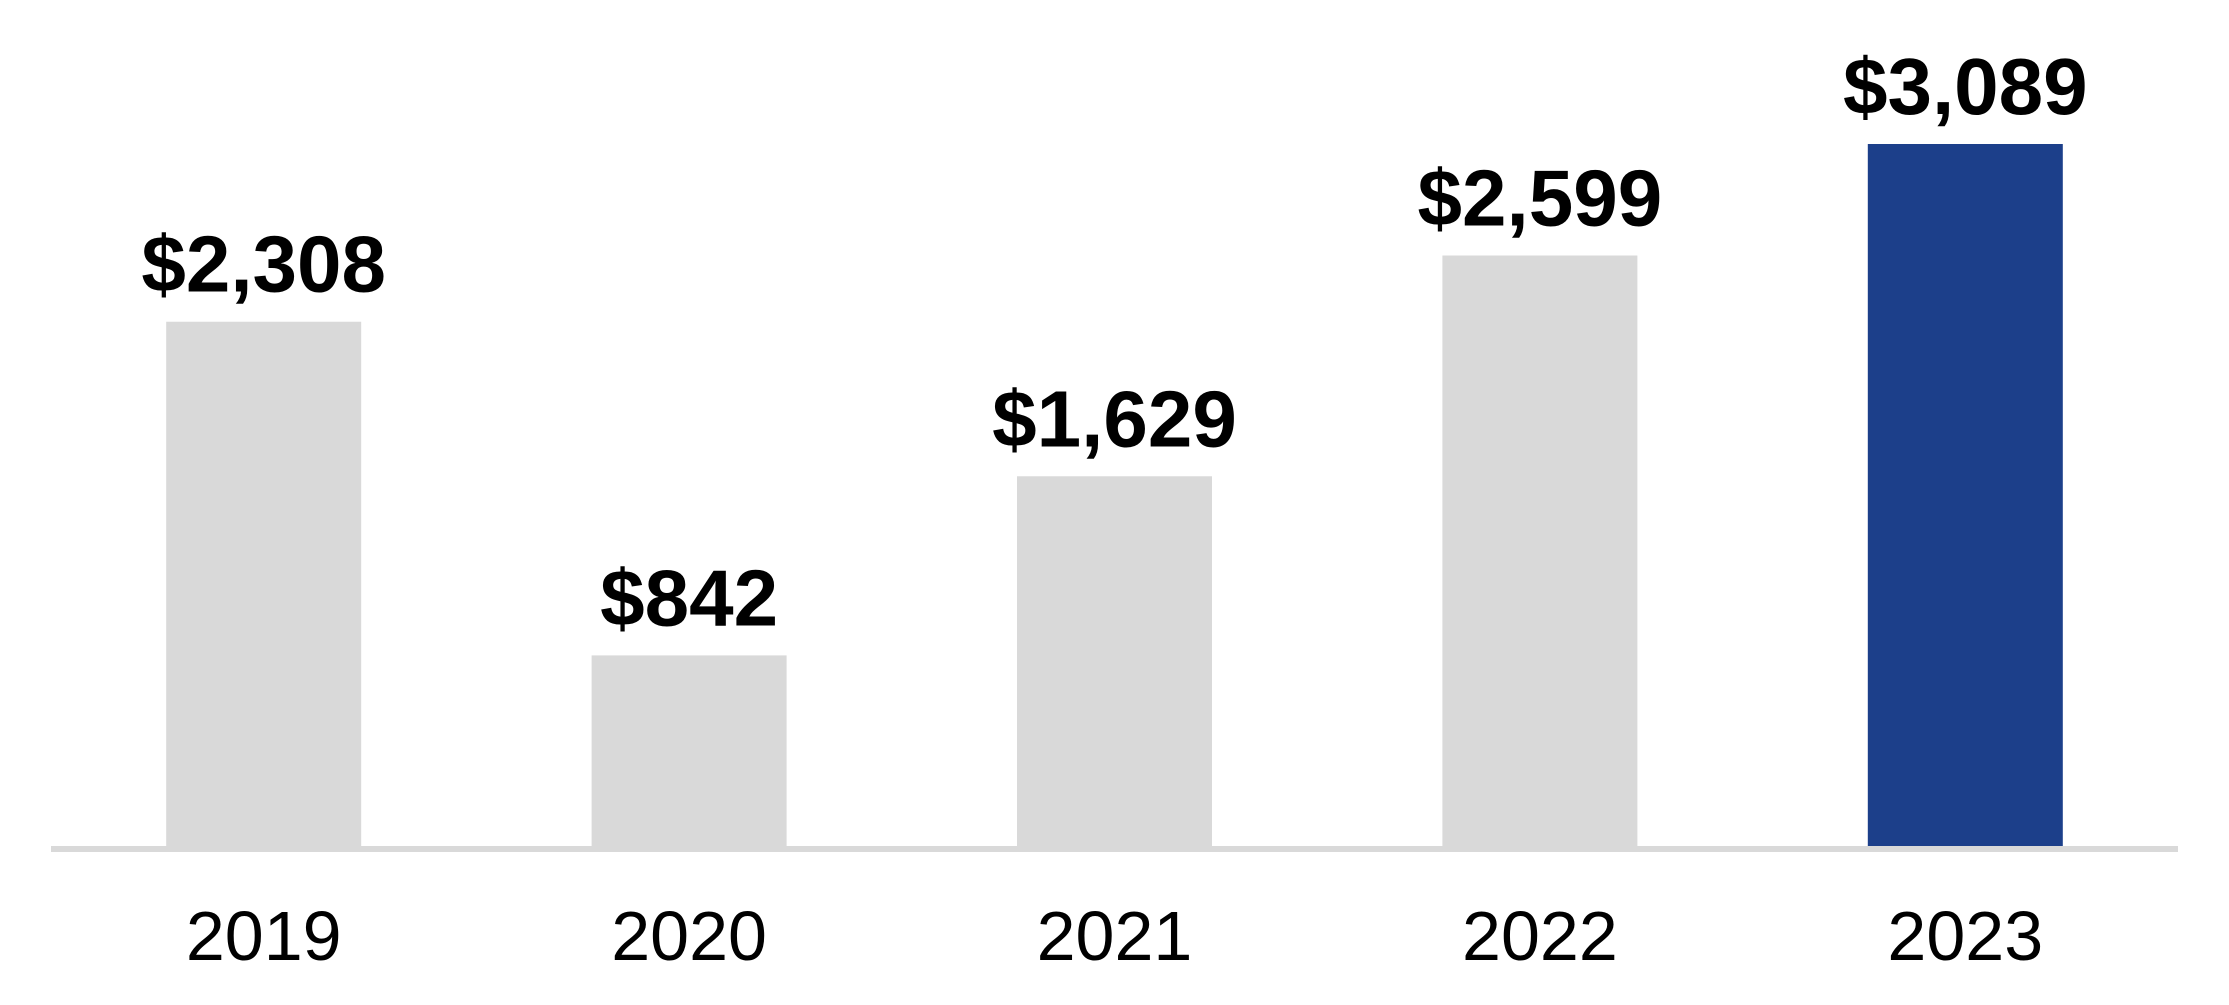 Image resolution: width=2229 pixels, height=1005 pixels. Describe the element at coordinates (263, 264) in the screenshot. I see `value-label: $2,308` at that location.